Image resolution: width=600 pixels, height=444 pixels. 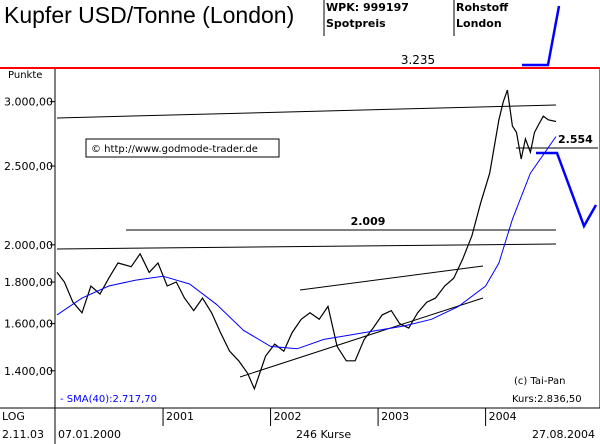 What do you see at coordinates (23, 434) in the screenshot?
I see `date-label-left: 2.11.03` at bounding box center [23, 434].